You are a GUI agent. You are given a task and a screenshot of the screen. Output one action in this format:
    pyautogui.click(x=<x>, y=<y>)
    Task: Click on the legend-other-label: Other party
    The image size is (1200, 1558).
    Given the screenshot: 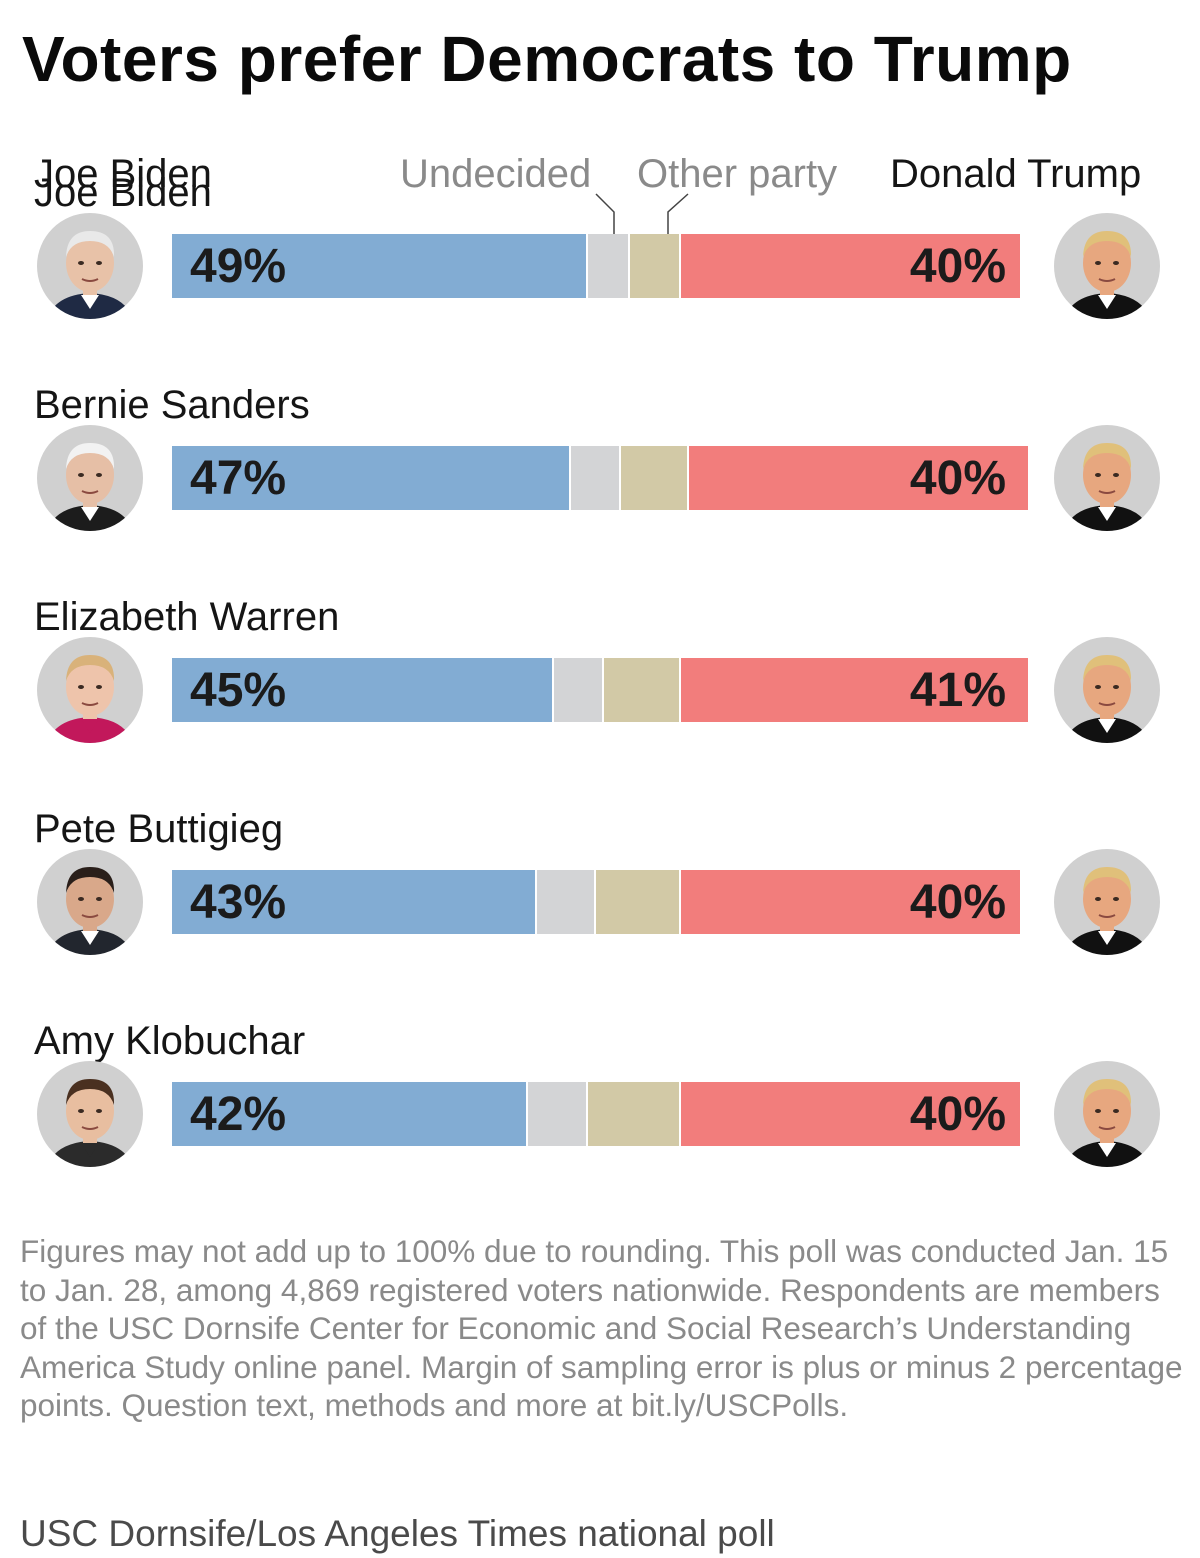 What is the action you would take?
    pyautogui.click(x=737, y=174)
    